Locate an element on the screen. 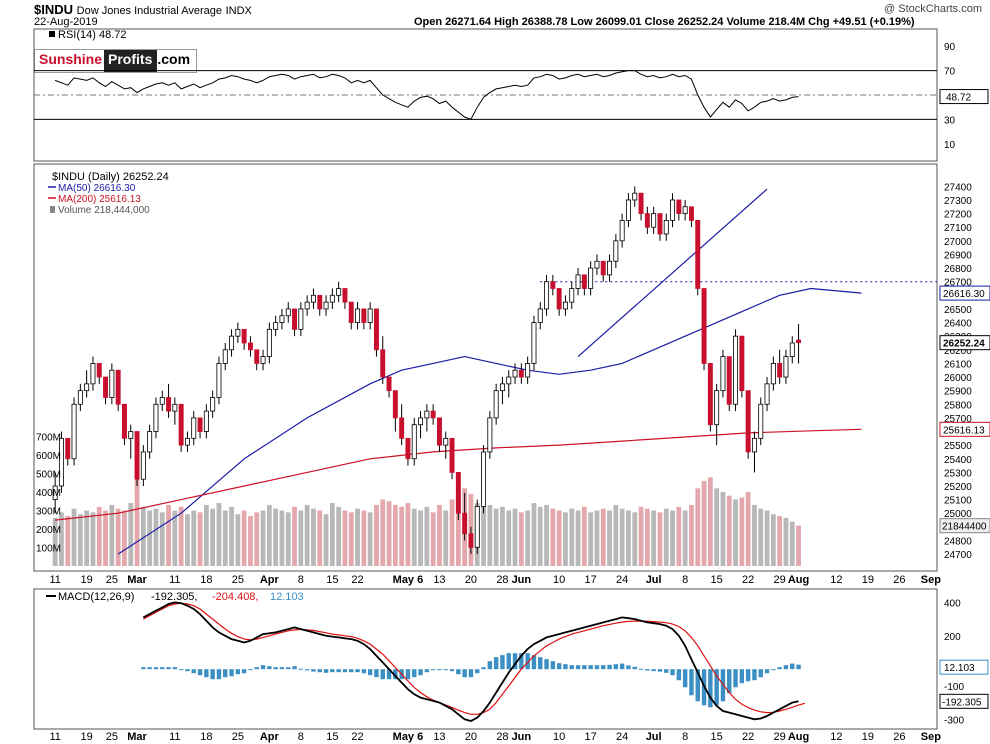  macd-hist-tag is located at coordinates (964, 667).